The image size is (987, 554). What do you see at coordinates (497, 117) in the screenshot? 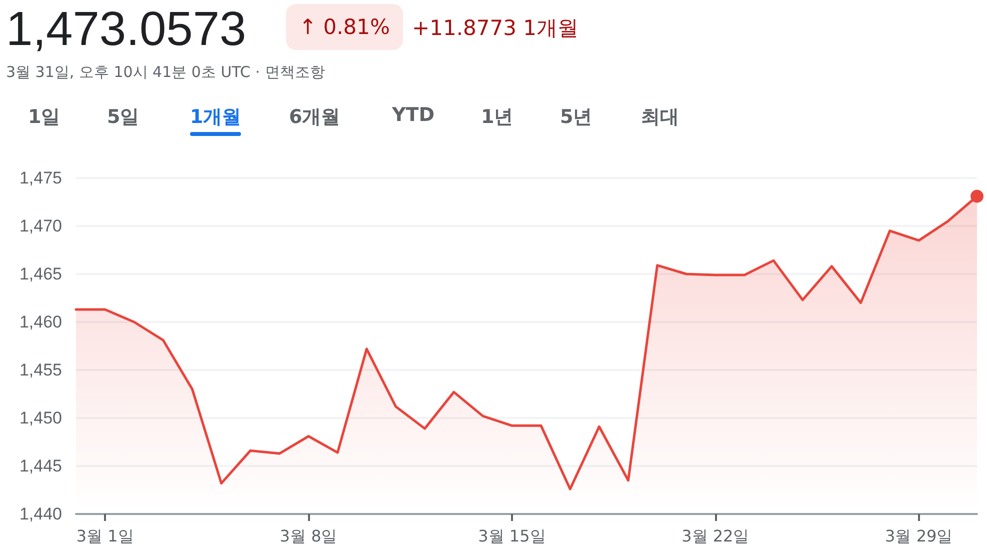
I see `text: 1년` at bounding box center [497, 117].